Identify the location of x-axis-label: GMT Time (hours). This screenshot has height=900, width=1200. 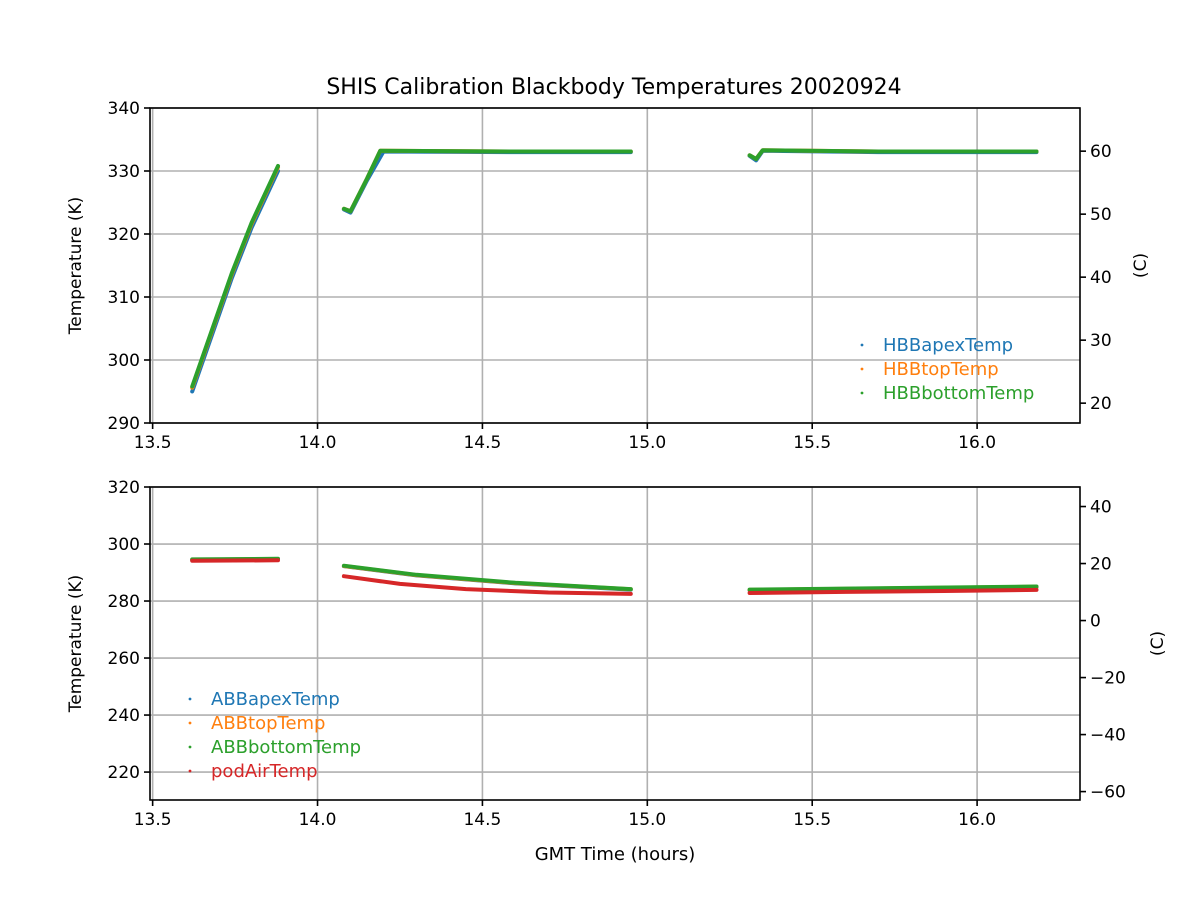
(615, 854).